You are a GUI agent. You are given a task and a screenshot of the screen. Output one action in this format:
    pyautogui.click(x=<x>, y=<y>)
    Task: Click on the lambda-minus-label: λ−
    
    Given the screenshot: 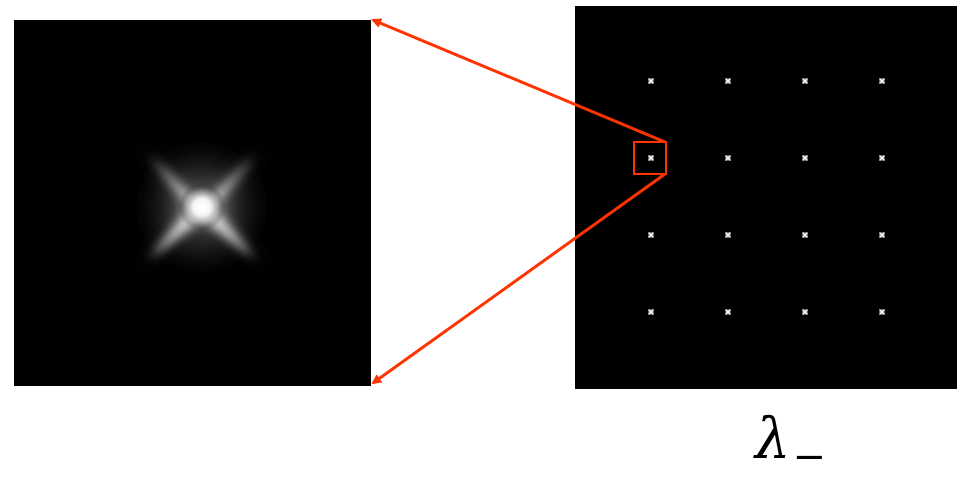 What is the action you would take?
    pyautogui.click(x=815, y=440)
    